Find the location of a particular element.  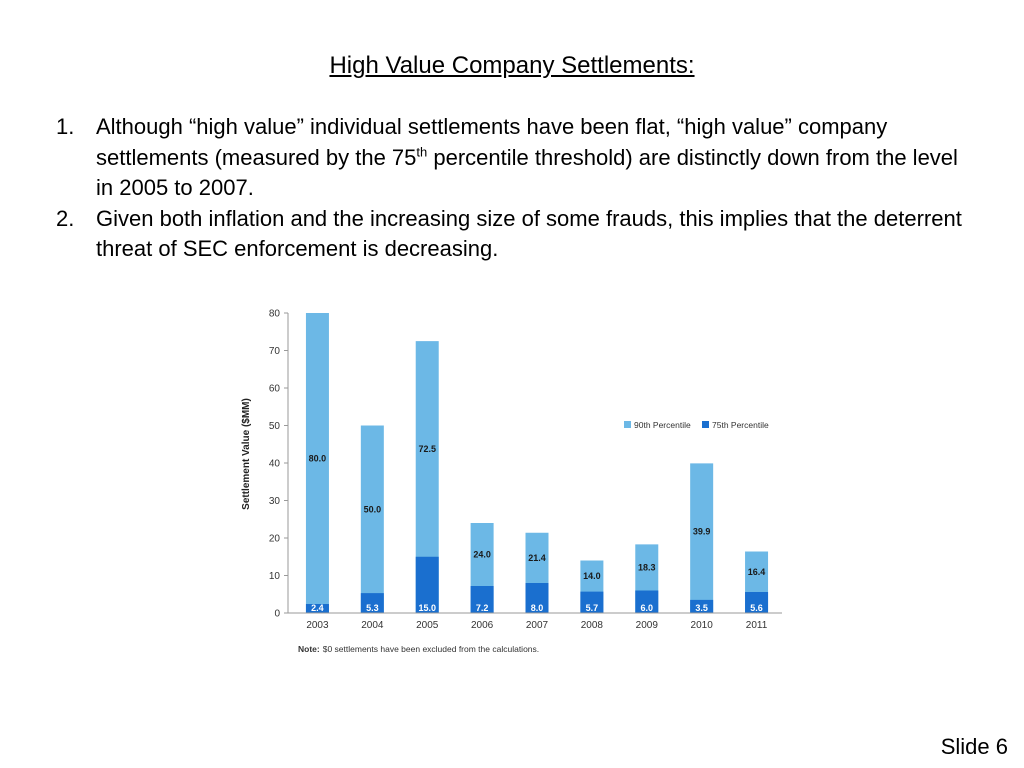

data-label-75th: 7.2 is located at coordinates (482, 608).